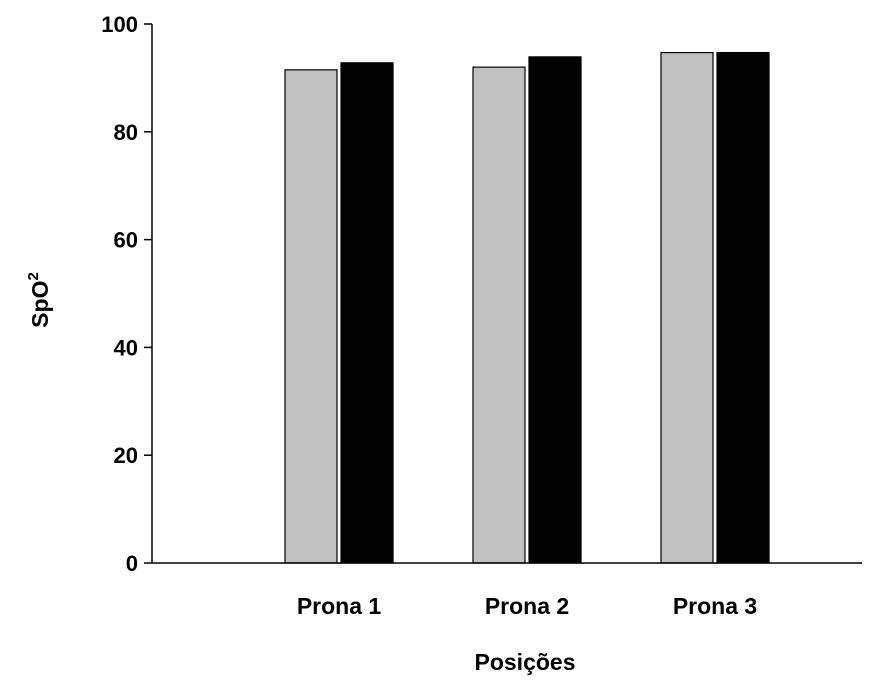 Image resolution: width=889 pixels, height=680 pixels. I want to click on x-axis-title: Posições, so click(525, 662).